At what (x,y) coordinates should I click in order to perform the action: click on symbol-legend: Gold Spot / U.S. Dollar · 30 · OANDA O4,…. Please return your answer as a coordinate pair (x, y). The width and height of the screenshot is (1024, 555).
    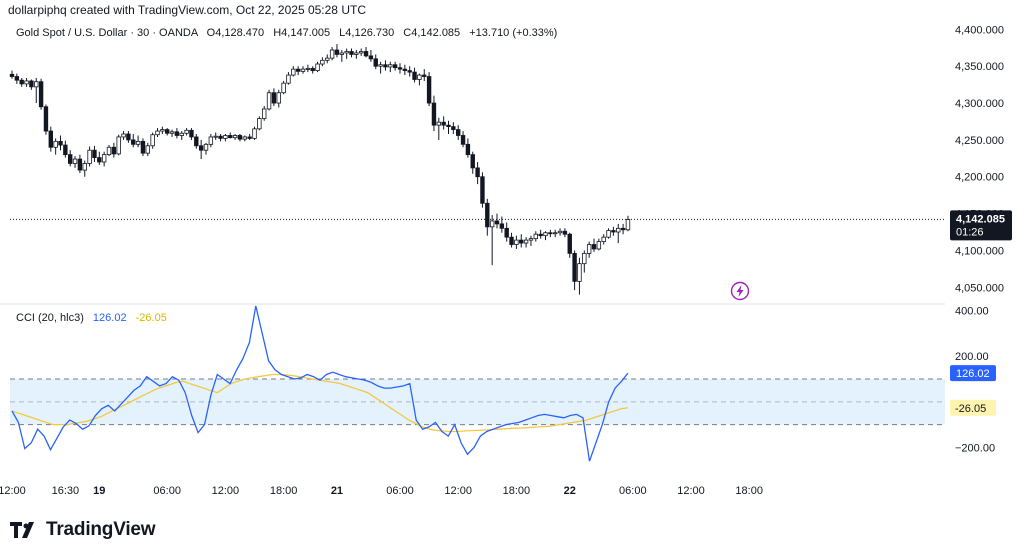
    Looking at the image, I should click on (286, 33).